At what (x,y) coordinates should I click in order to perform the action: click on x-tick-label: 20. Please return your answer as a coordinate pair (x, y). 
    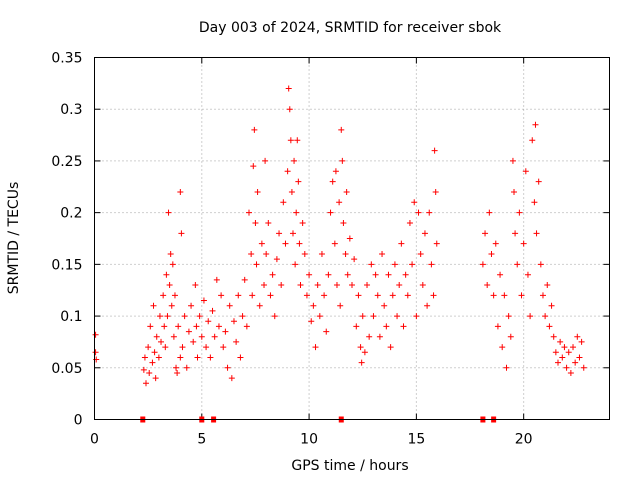
    Looking at the image, I should click on (524, 440).